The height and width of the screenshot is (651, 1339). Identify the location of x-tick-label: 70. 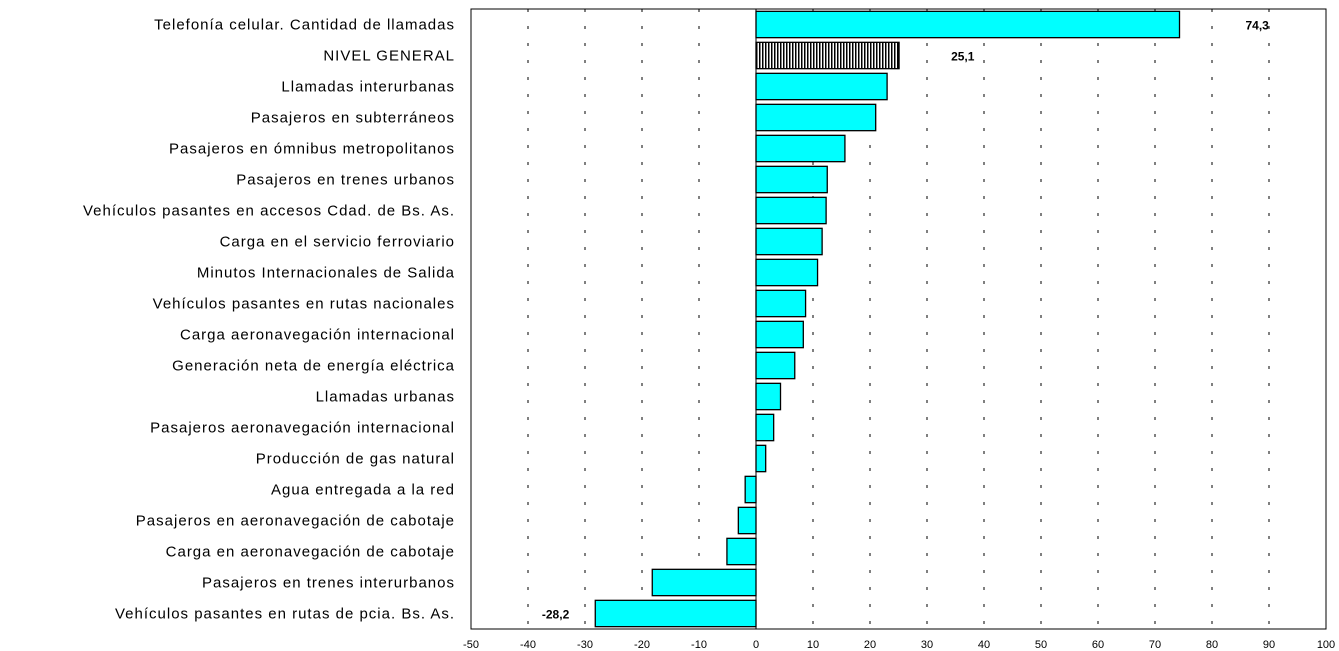
(1155, 645).